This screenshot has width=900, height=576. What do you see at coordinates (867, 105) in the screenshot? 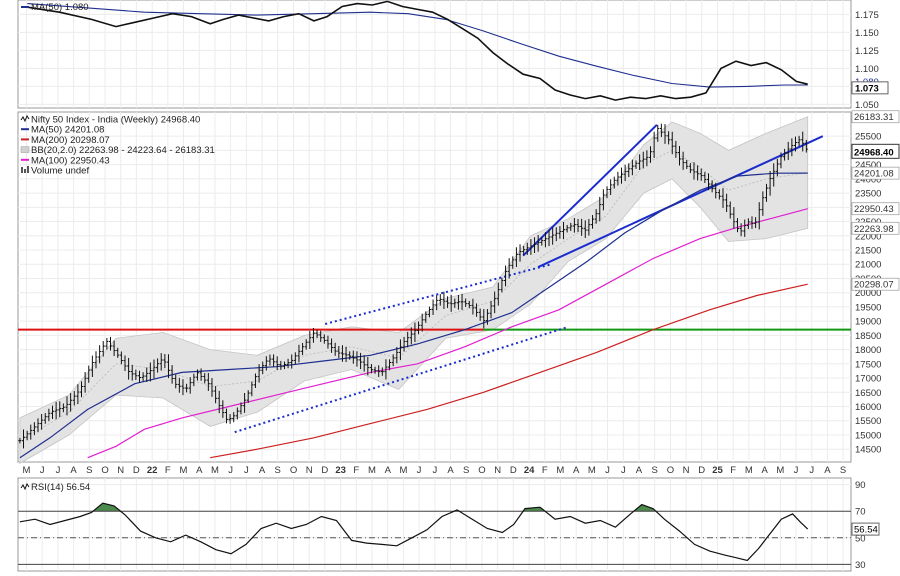
I see `y-tick-label: 1.050` at bounding box center [867, 105].